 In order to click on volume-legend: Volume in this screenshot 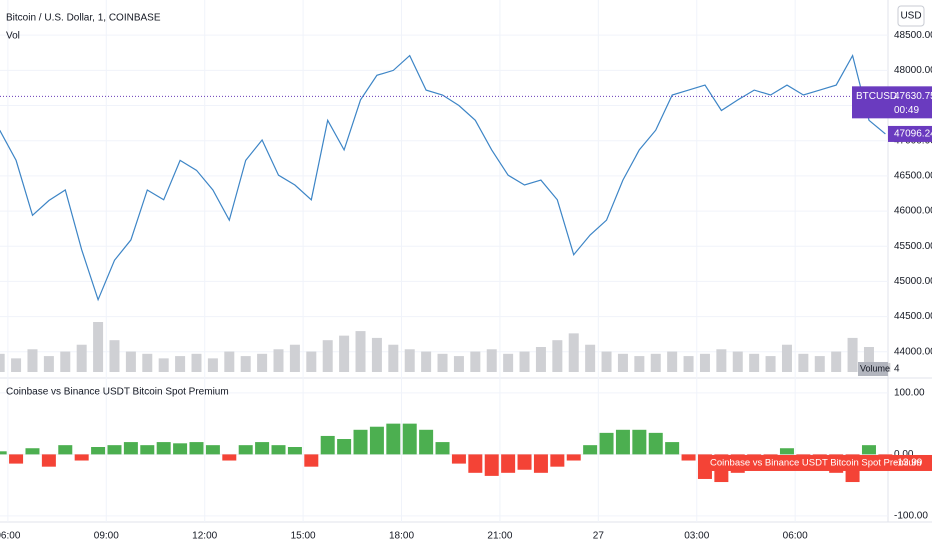, I will do `click(875, 368)`.